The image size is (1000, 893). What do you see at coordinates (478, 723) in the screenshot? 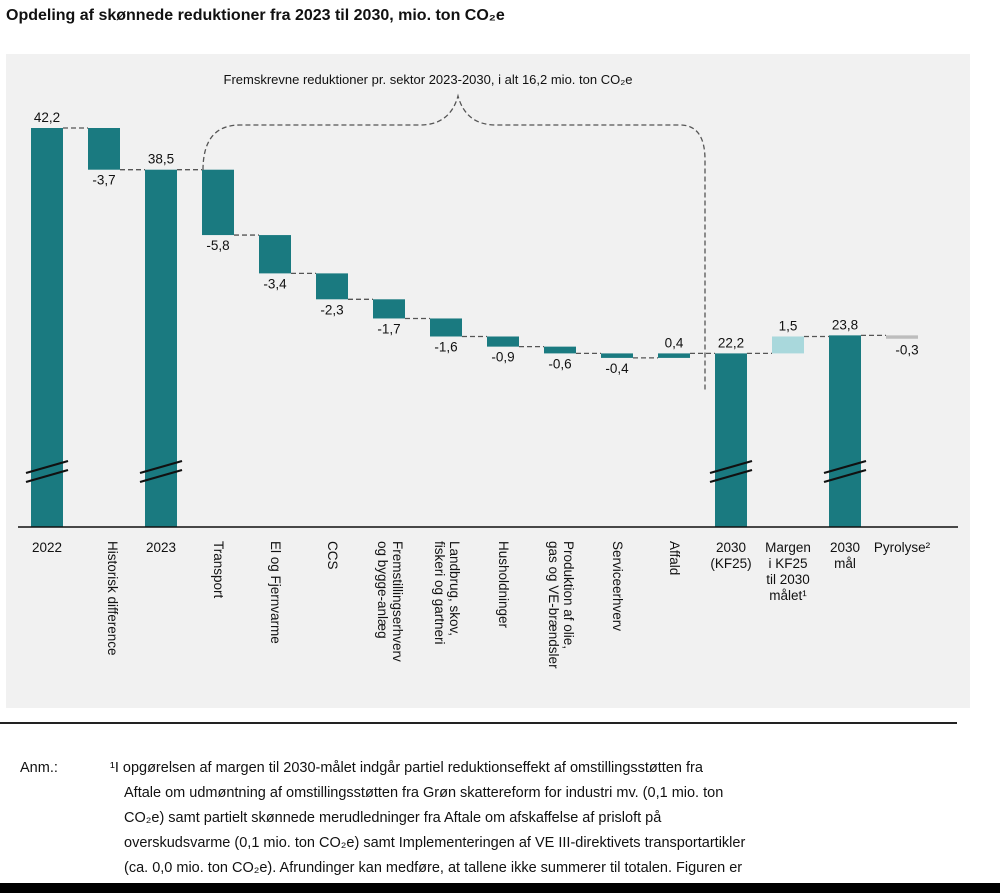
I see `separator-line` at bounding box center [478, 723].